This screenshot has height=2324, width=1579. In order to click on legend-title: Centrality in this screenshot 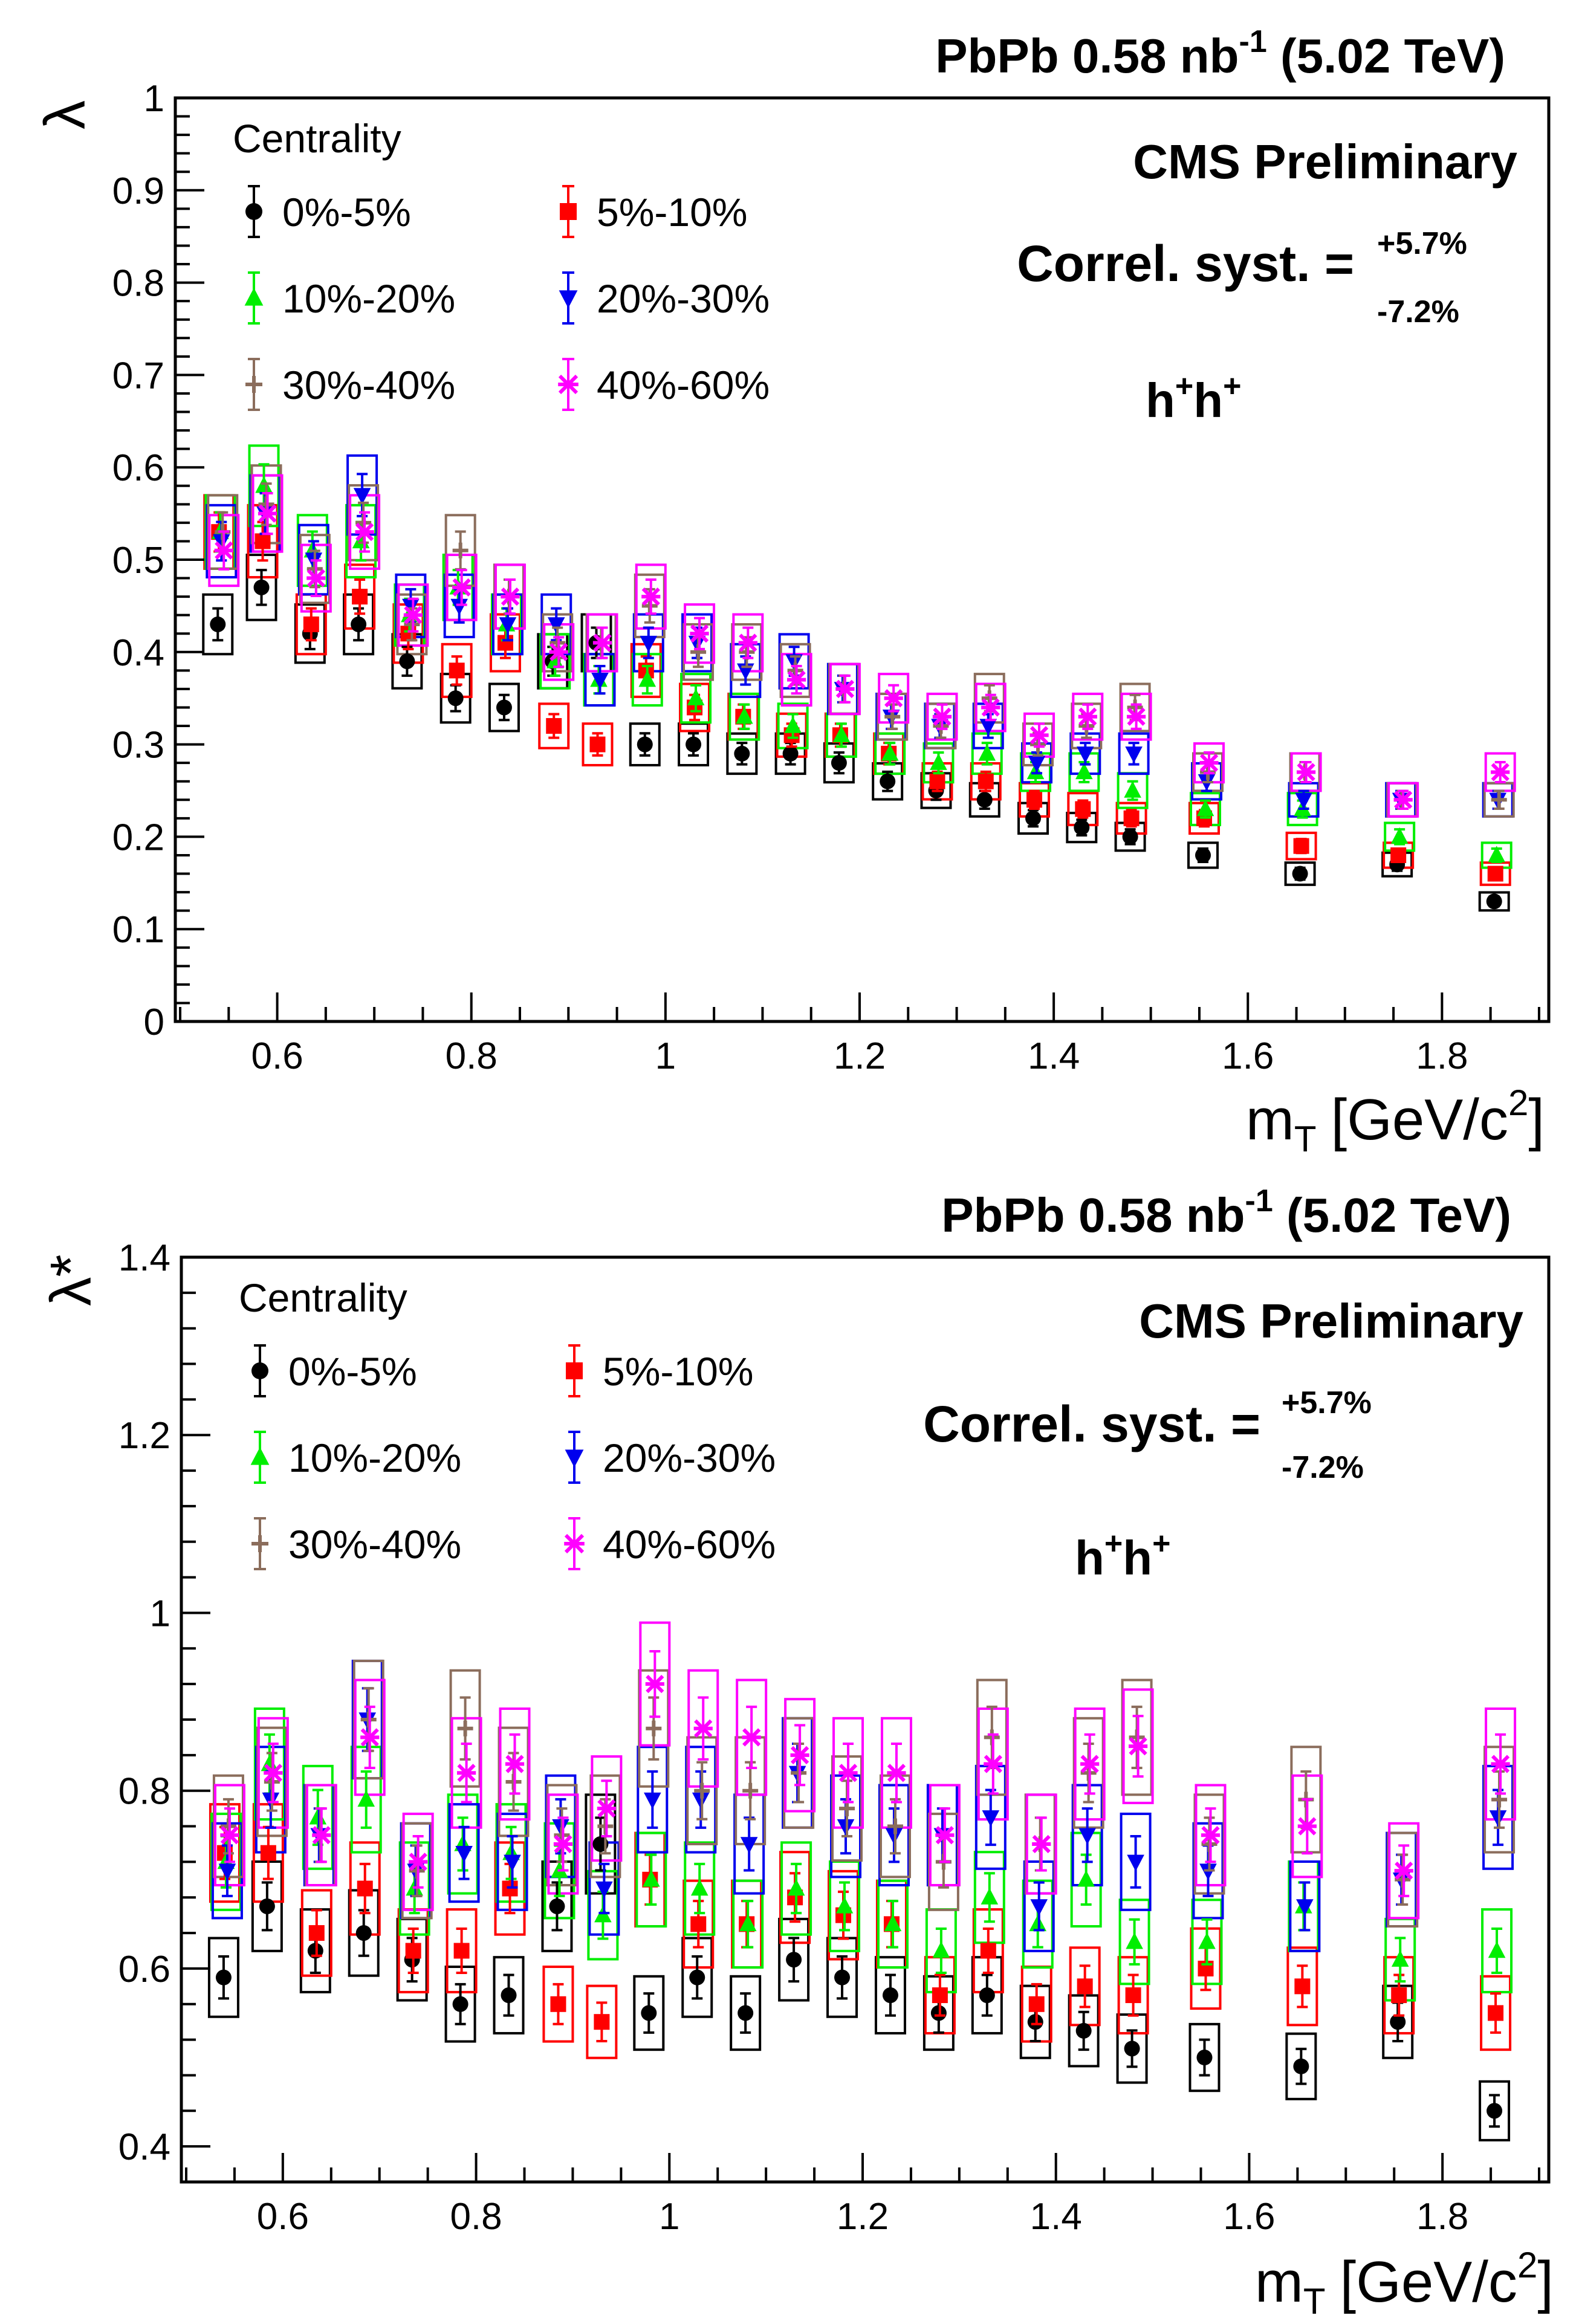, I will do `click(317, 138)`.